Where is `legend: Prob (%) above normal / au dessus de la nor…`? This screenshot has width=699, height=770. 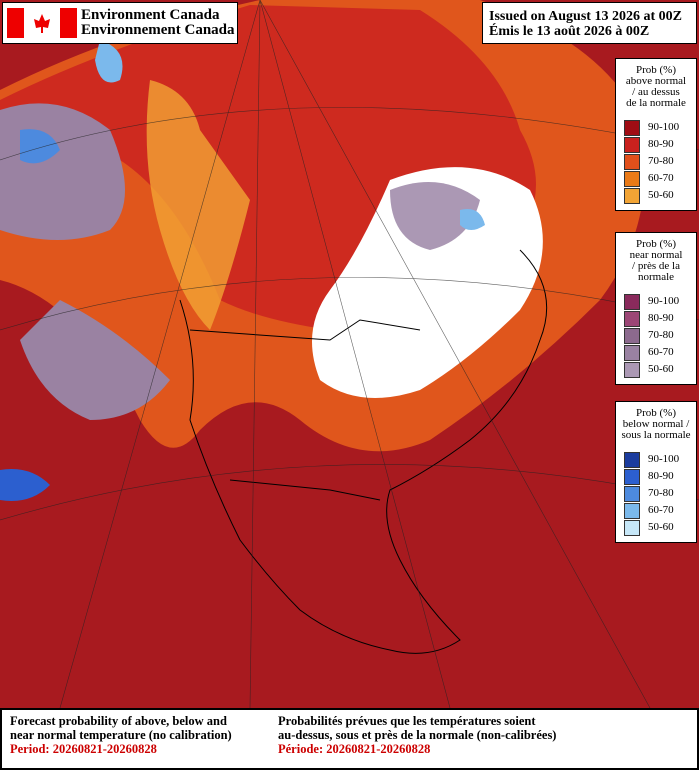 legend: Prob (%) above normal / au dessus de la nor… is located at coordinates (656, 134).